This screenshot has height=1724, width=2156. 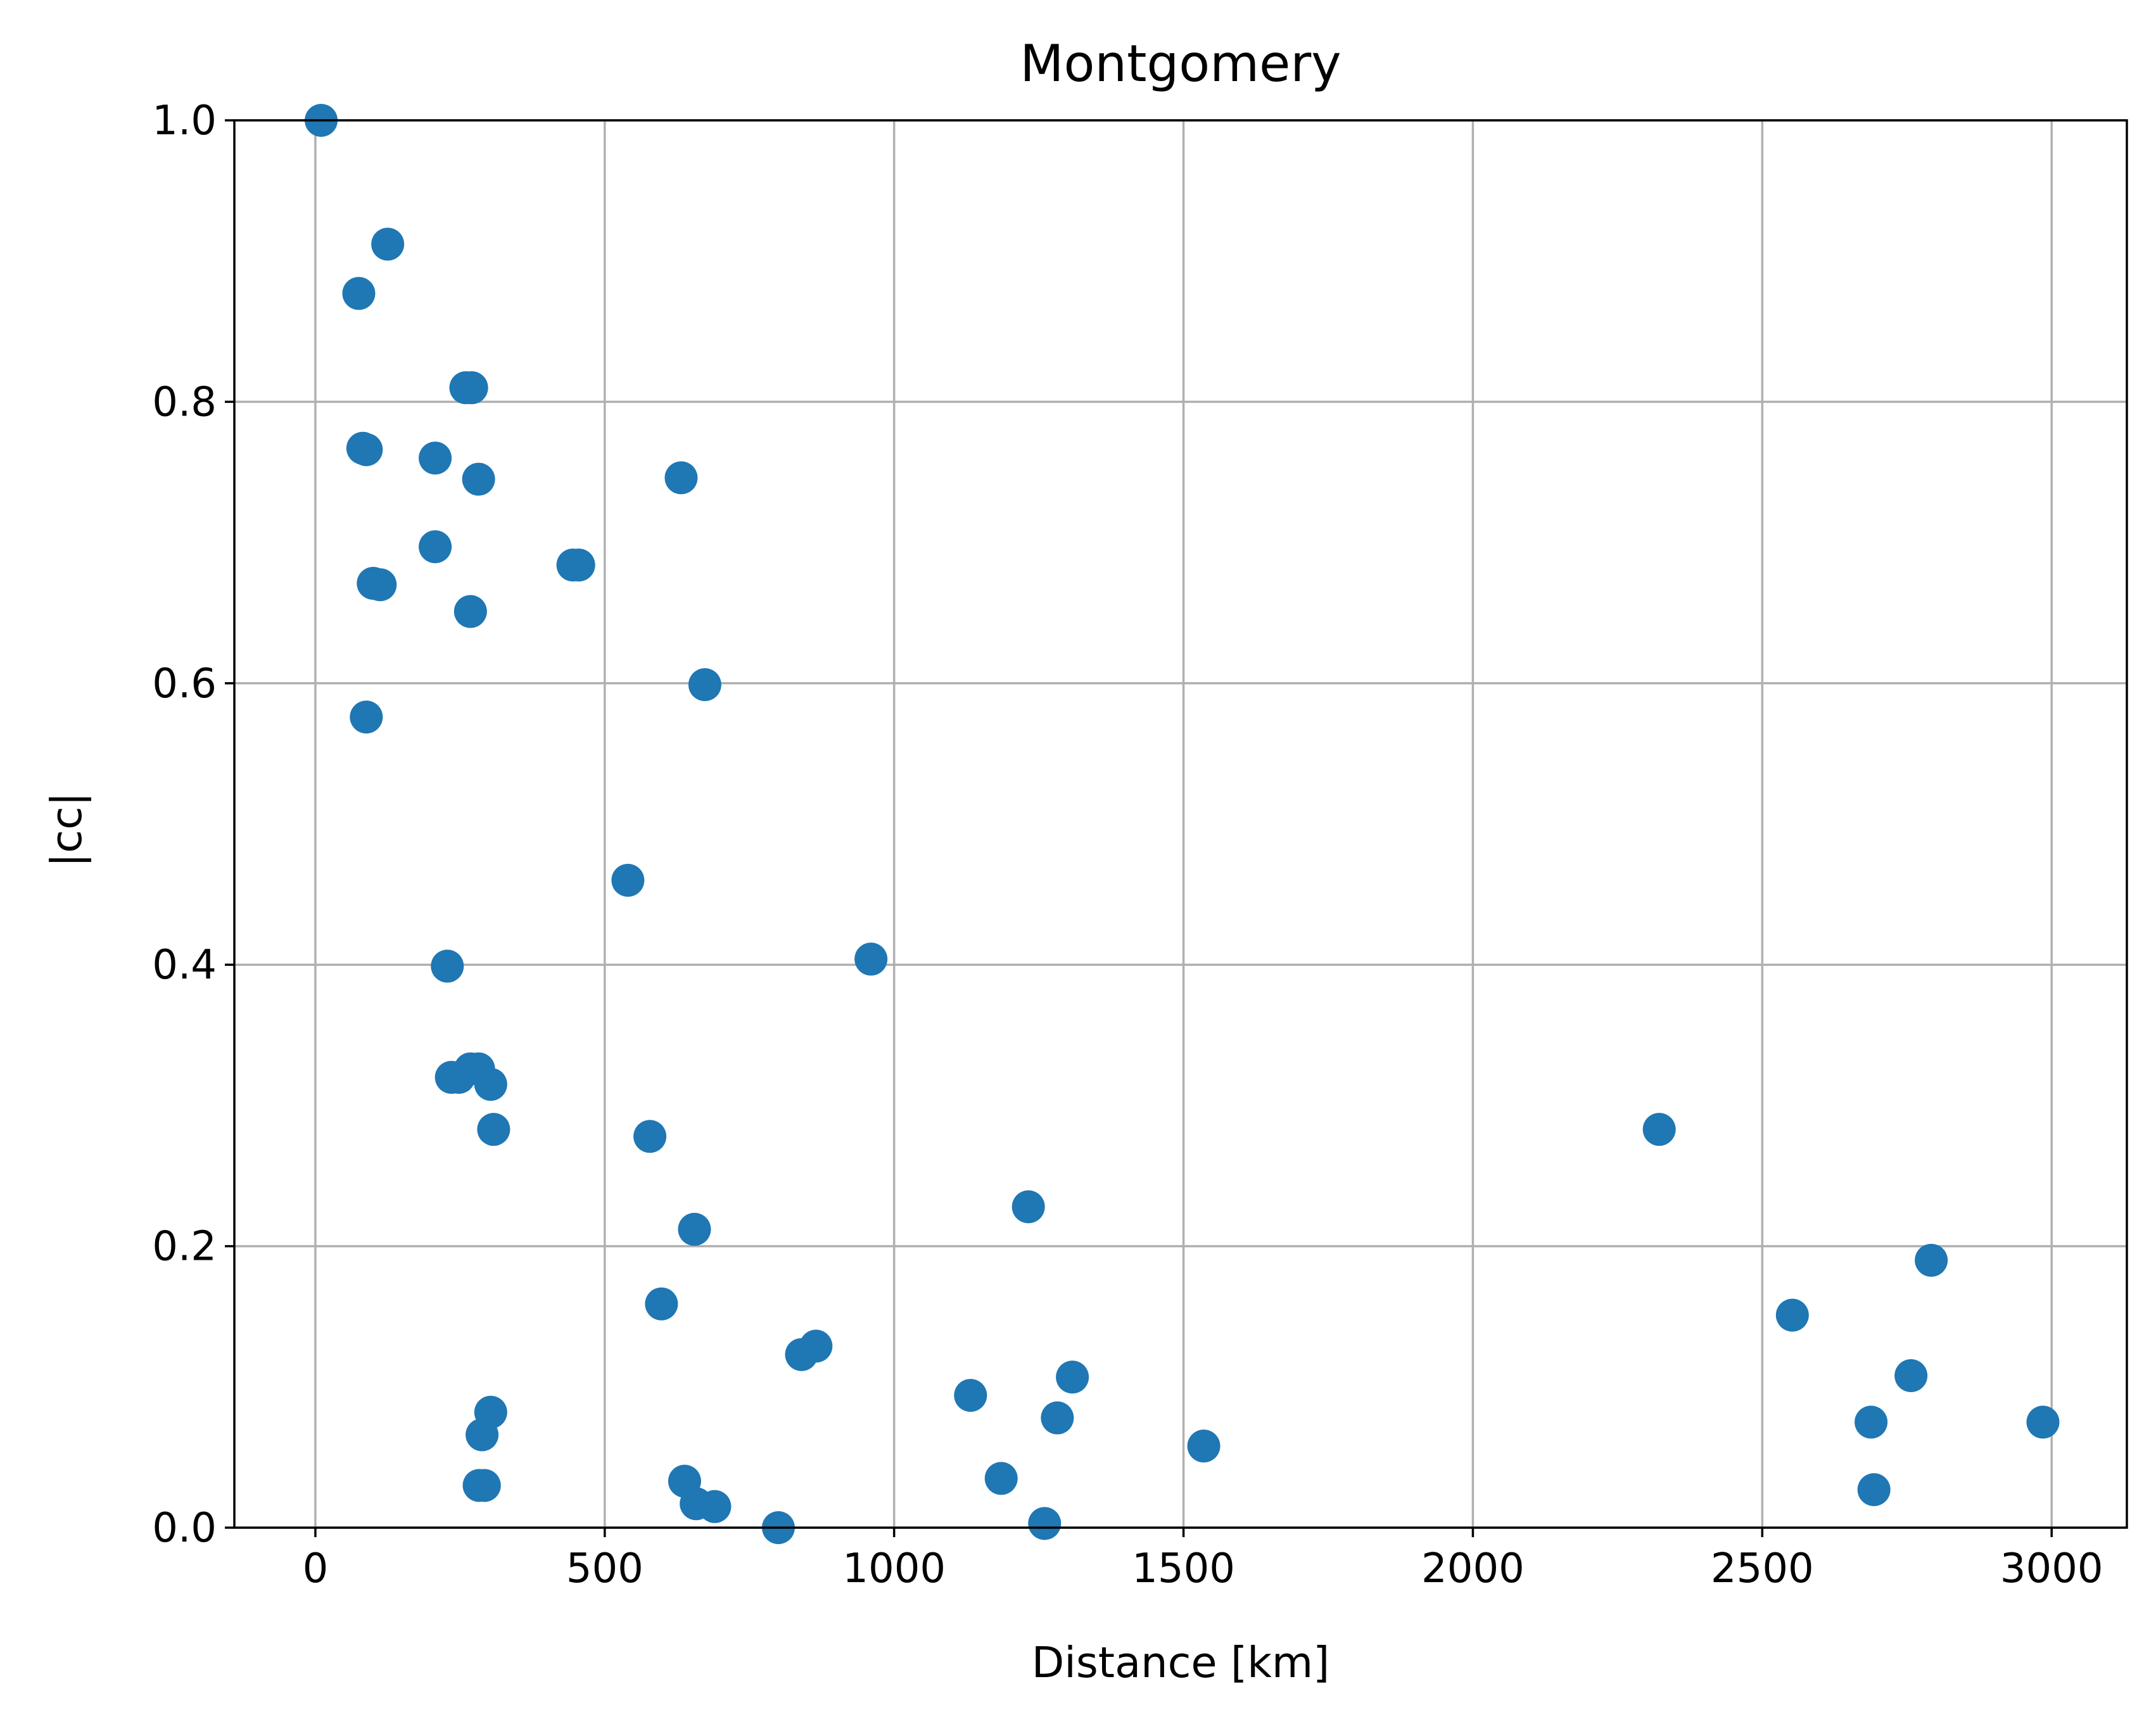 I want to click on x-tick-label: 1000, so click(x=894, y=1568).